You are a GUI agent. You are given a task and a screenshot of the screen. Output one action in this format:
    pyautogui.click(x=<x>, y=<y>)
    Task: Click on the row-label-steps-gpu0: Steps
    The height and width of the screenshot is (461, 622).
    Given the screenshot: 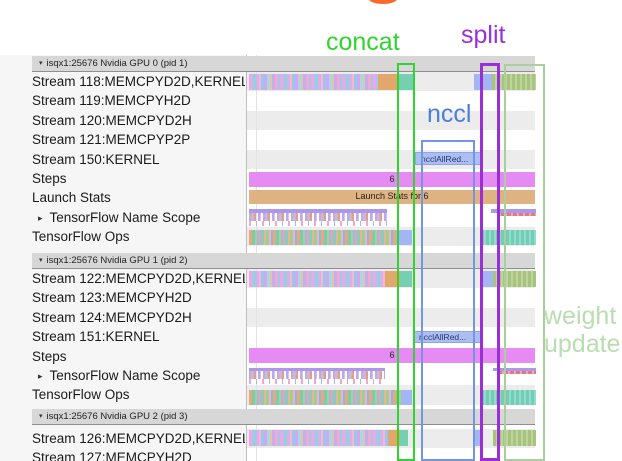 What is the action you would take?
    pyautogui.click(x=49, y=178)
    